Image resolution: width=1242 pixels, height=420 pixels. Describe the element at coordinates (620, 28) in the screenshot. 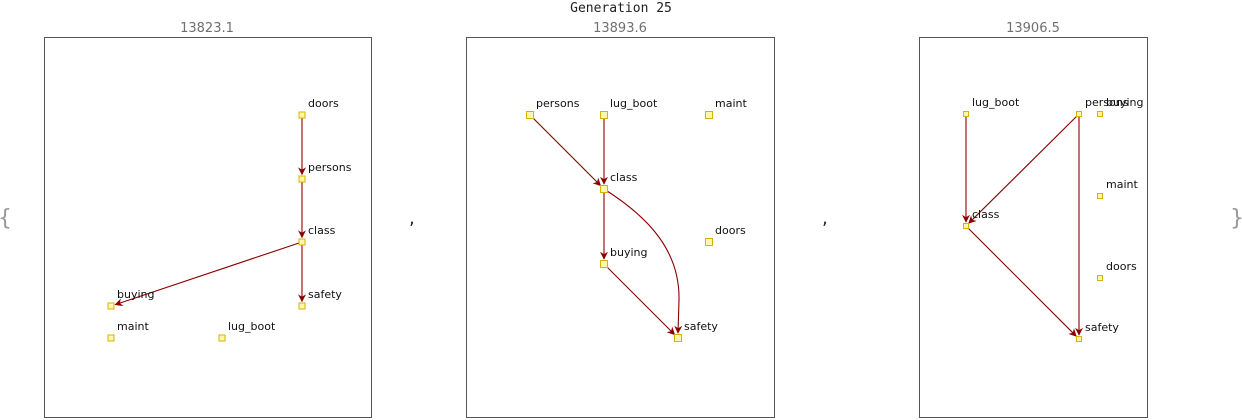

I see `graph-2-score: 13893.6` at that location.